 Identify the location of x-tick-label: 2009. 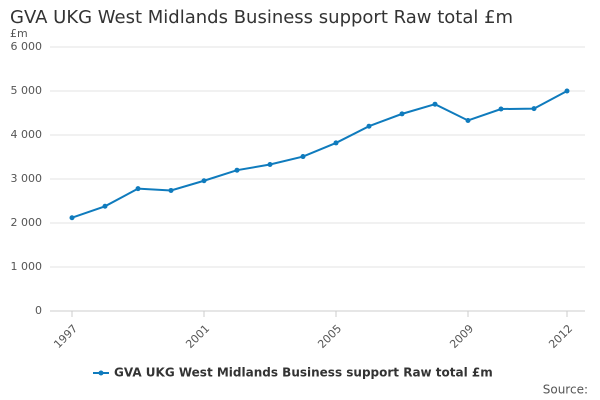
(461, 336).